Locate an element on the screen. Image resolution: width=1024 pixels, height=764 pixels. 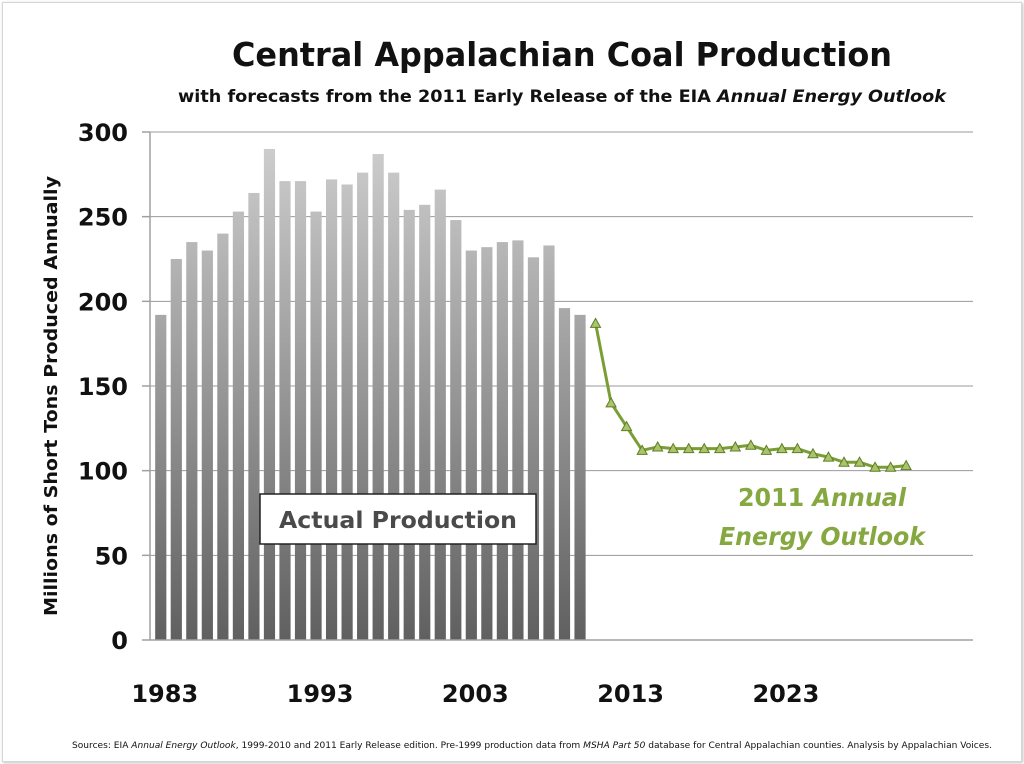
x-tick-label: 1983 is located at coordinates (164, 694).